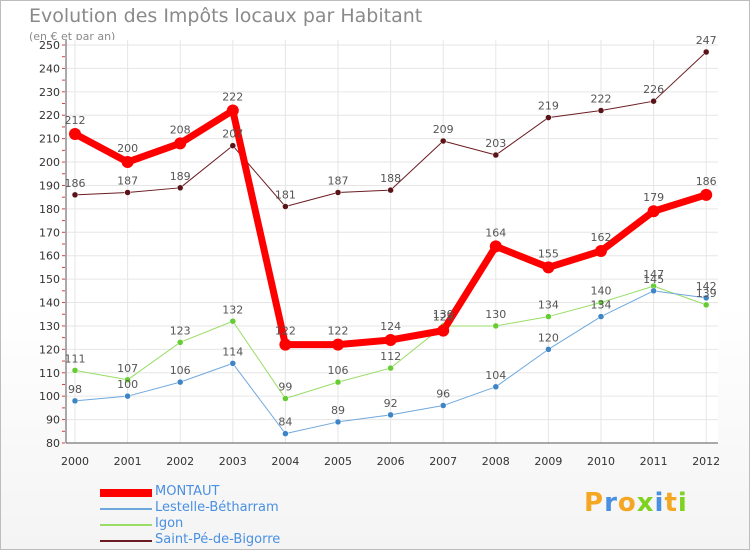 The image size is (750, 550). What do you see at coordinates (548, 106) in the screenshot?
I see `data-label: 219` at bounding box center [548, 106].